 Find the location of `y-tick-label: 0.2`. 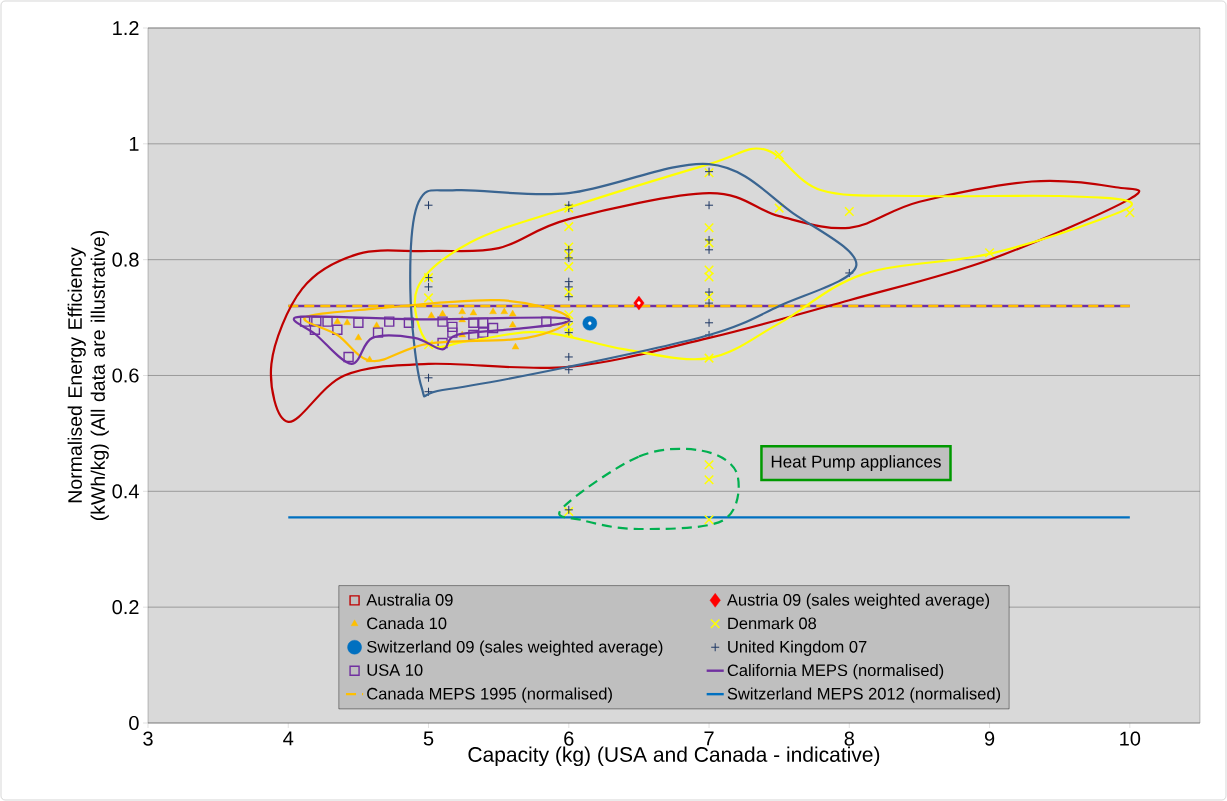

y-tick-label: 0.2 is located at coordinates (125, 607).